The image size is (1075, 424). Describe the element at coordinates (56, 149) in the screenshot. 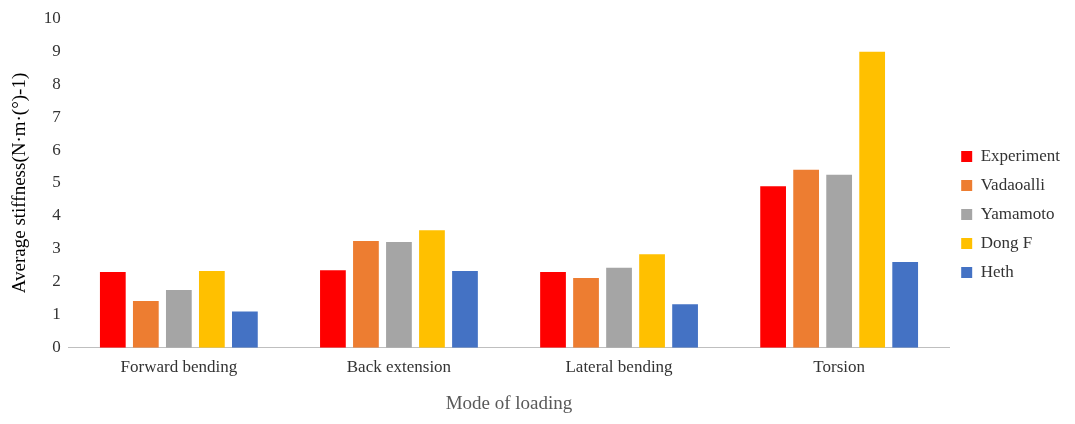

I see `y-tick-label: 6` at that location.